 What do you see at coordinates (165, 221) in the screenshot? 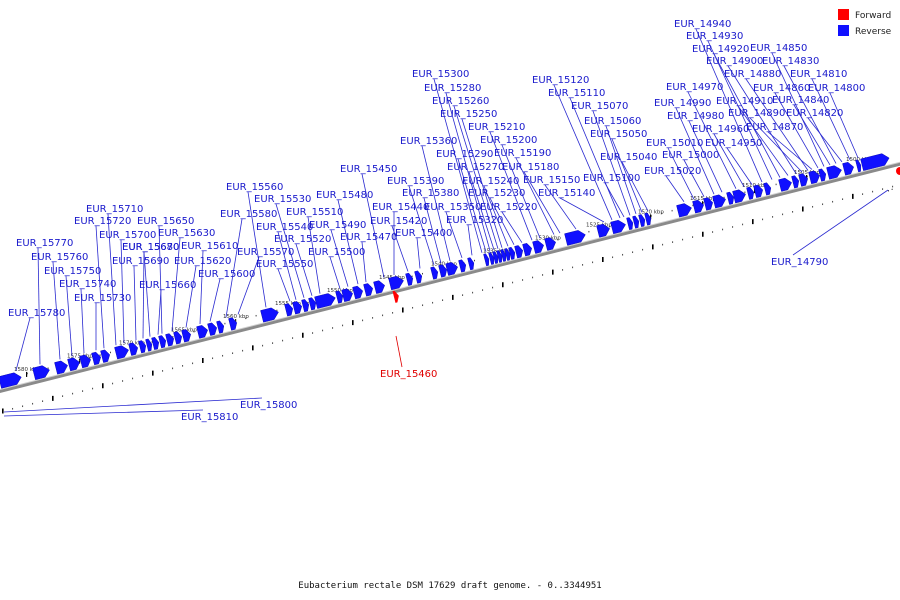
I see `gene-label-eur-15650: EUR_15650` at bounding box center [165, 221].